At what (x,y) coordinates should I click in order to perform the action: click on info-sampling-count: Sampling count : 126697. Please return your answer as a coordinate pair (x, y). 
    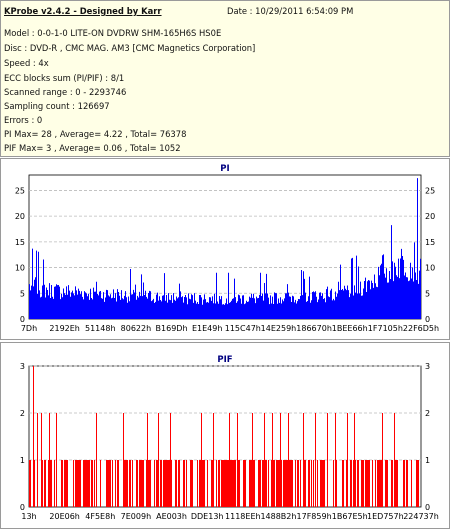
    Looking at the image, I should click on (57, 106).